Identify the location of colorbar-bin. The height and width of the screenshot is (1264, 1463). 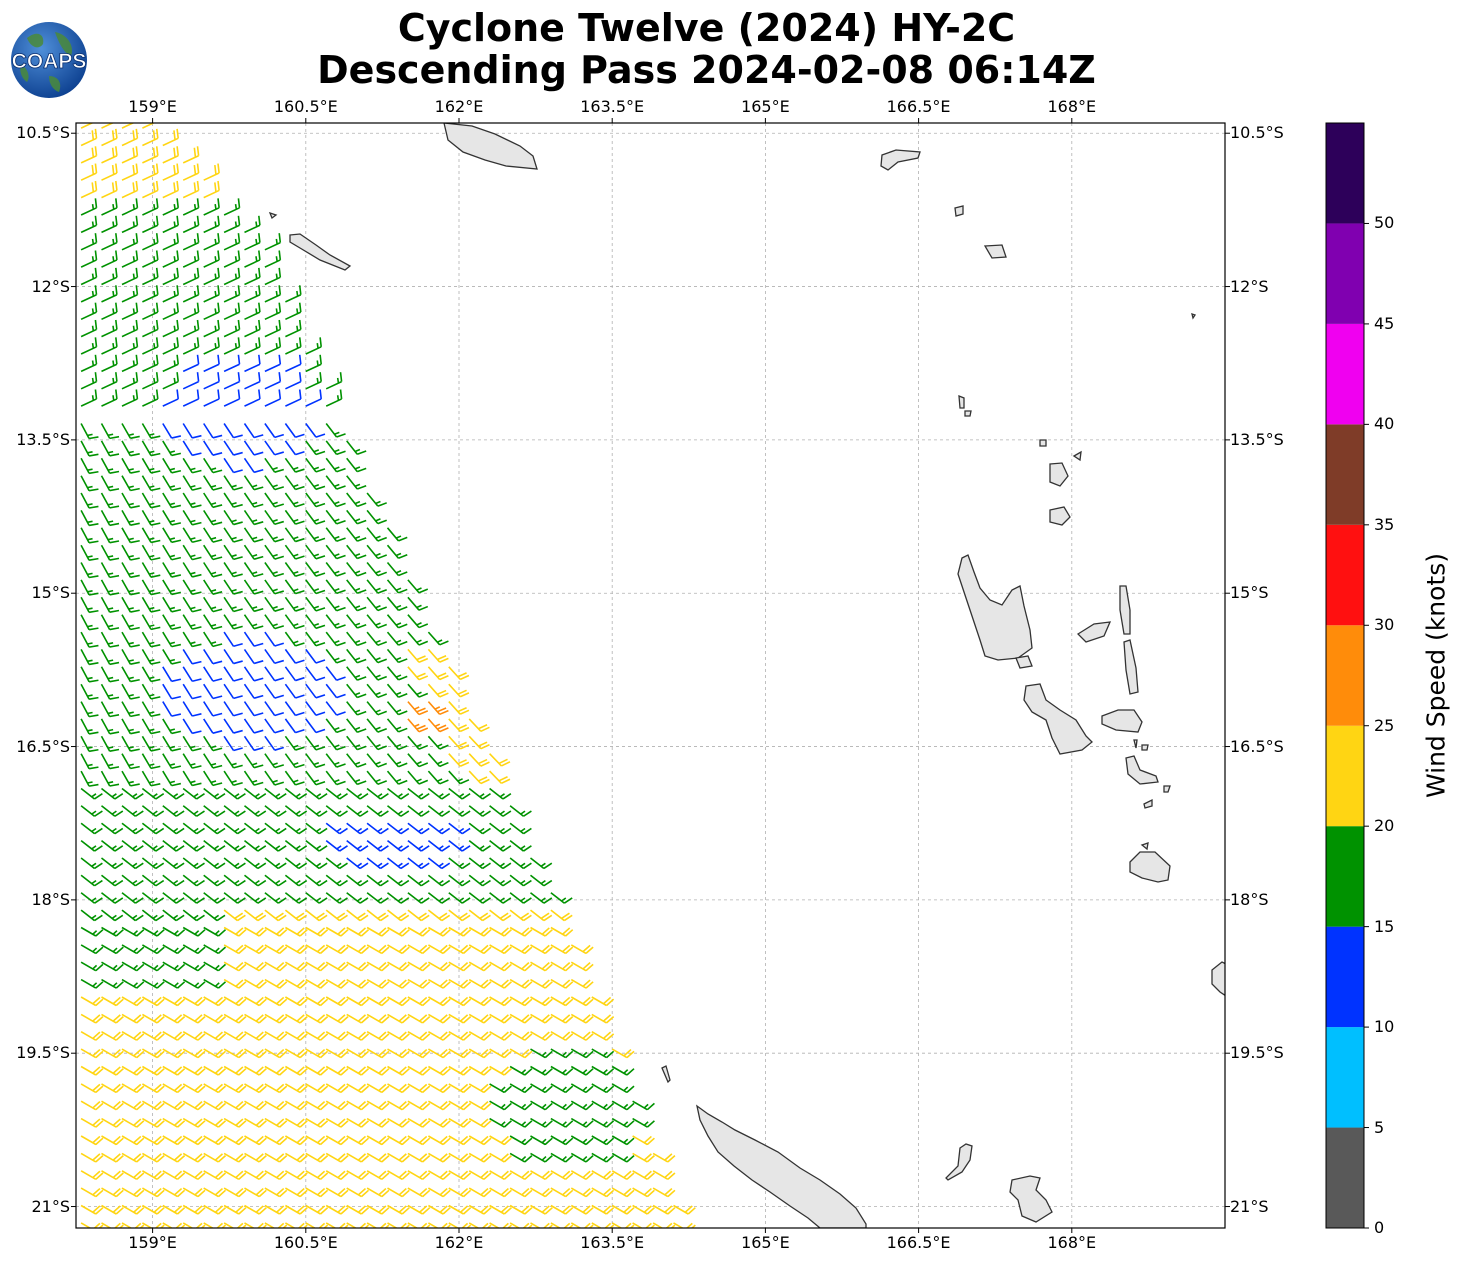
(1345, 1077).